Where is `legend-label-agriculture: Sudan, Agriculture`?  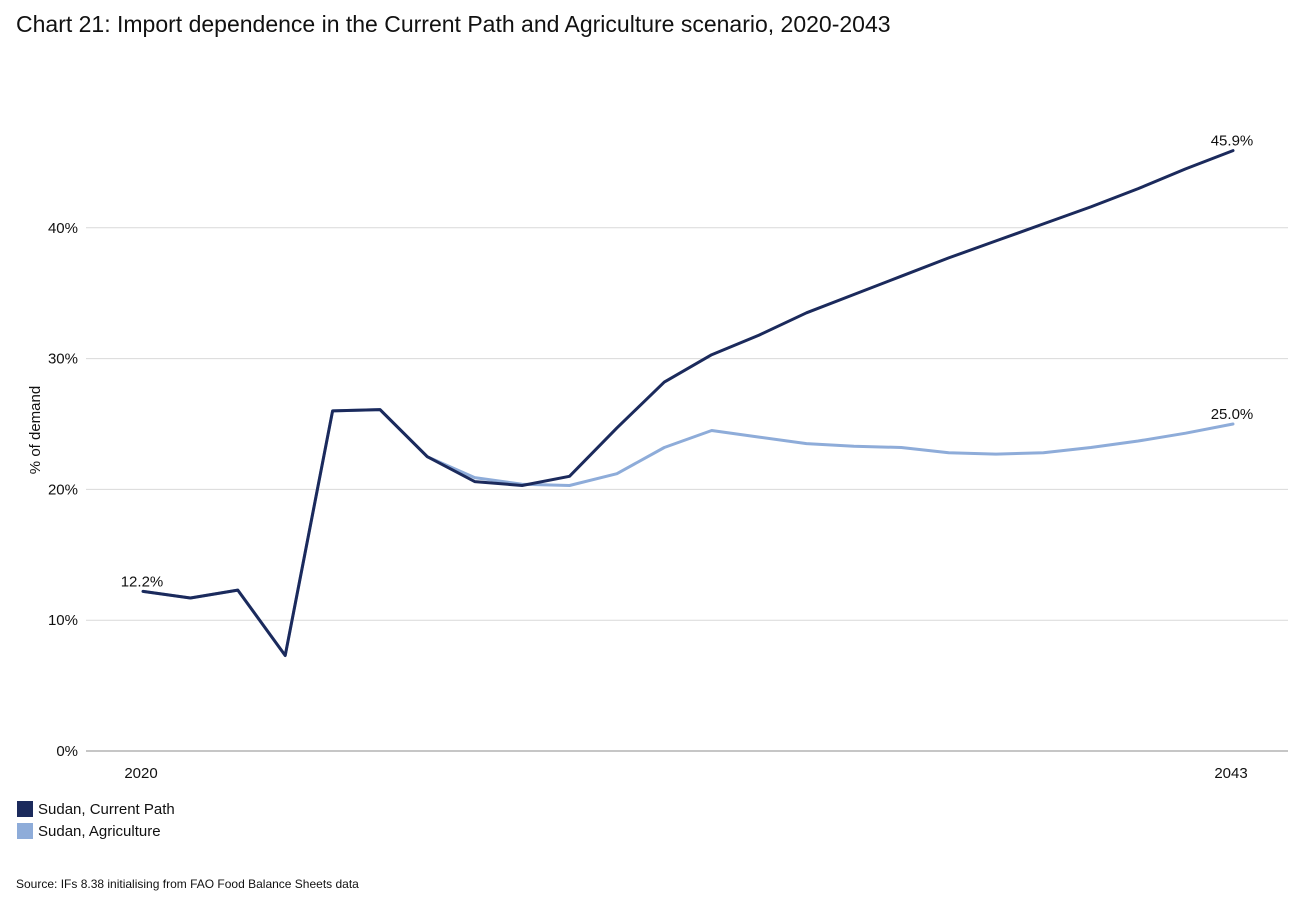 legend-label-agriculture: Sudan, Agriculture is located at coordinates (99, 831).